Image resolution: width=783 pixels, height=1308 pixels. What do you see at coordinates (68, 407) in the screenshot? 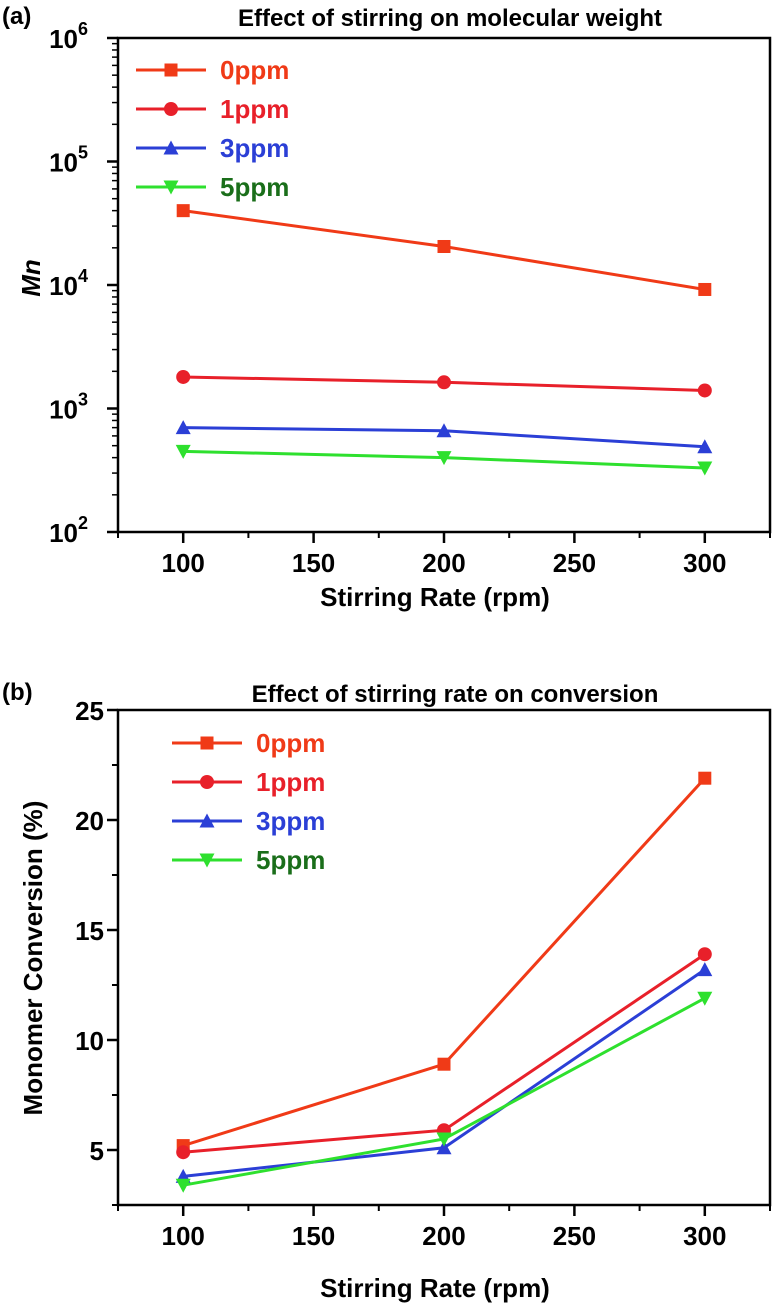
I see `y-tick-label: 10³` at bounding box center [68, 407].